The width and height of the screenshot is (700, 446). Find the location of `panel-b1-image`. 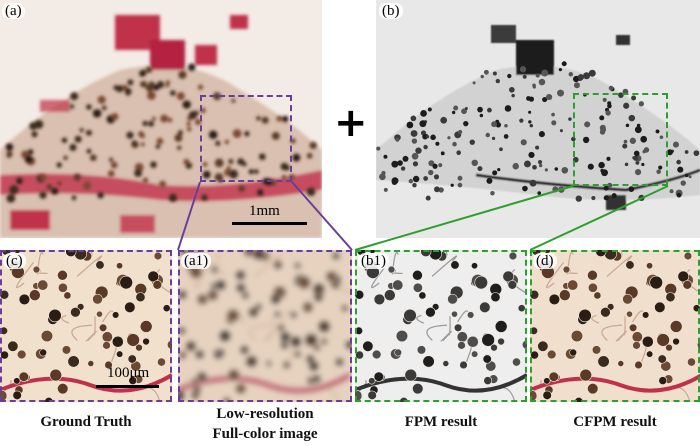

panel-b1-image is located at coordinates (441, 326).